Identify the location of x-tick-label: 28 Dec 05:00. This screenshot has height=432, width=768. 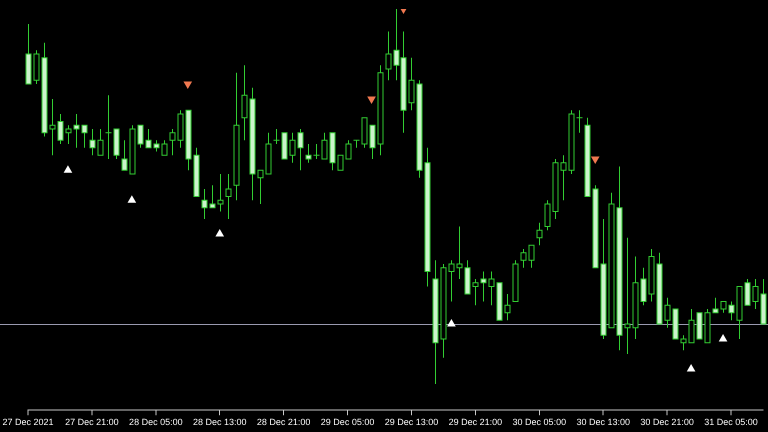
(156, 422).